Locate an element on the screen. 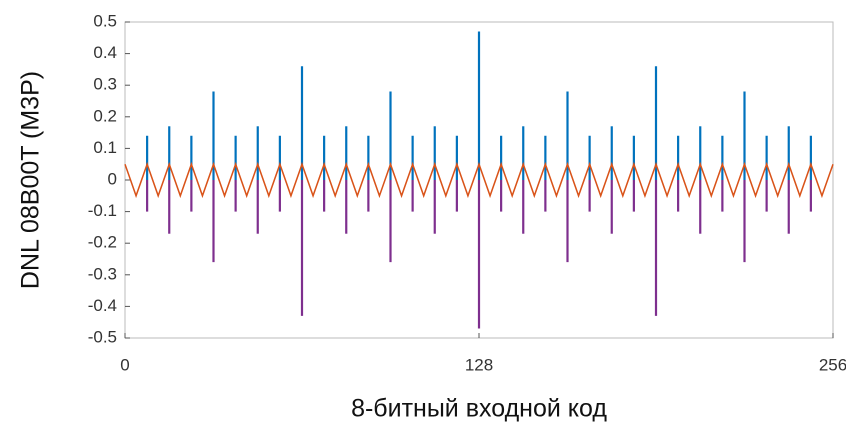 The height and width of the screenshot is (432, 846). y-tick-label: -0.4 is located at coordinates (102, 305).